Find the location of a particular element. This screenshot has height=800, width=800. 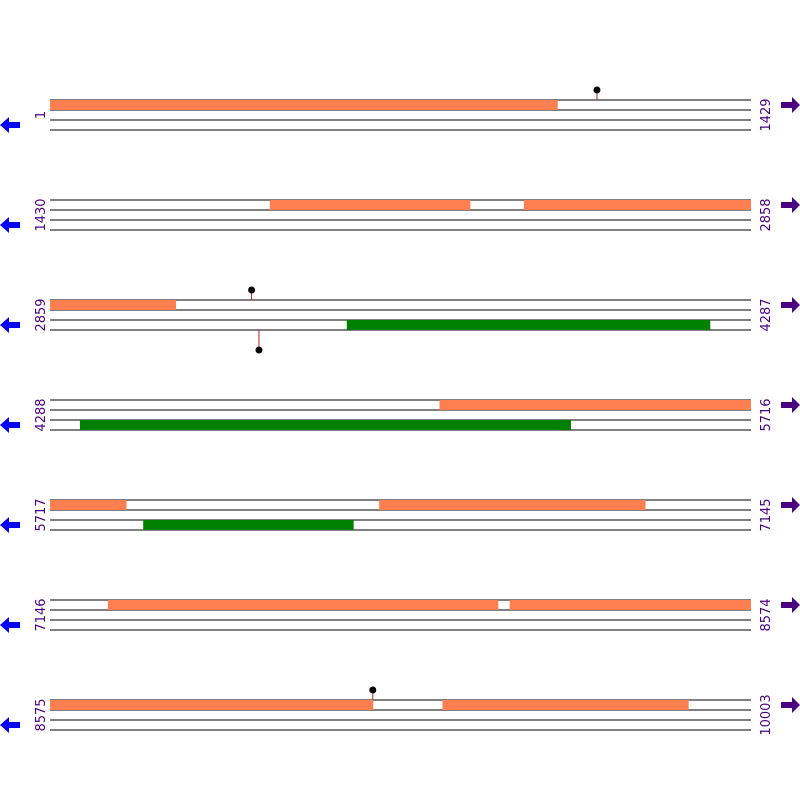

row-end-label: 4287 is located at coordinates (766, 314).